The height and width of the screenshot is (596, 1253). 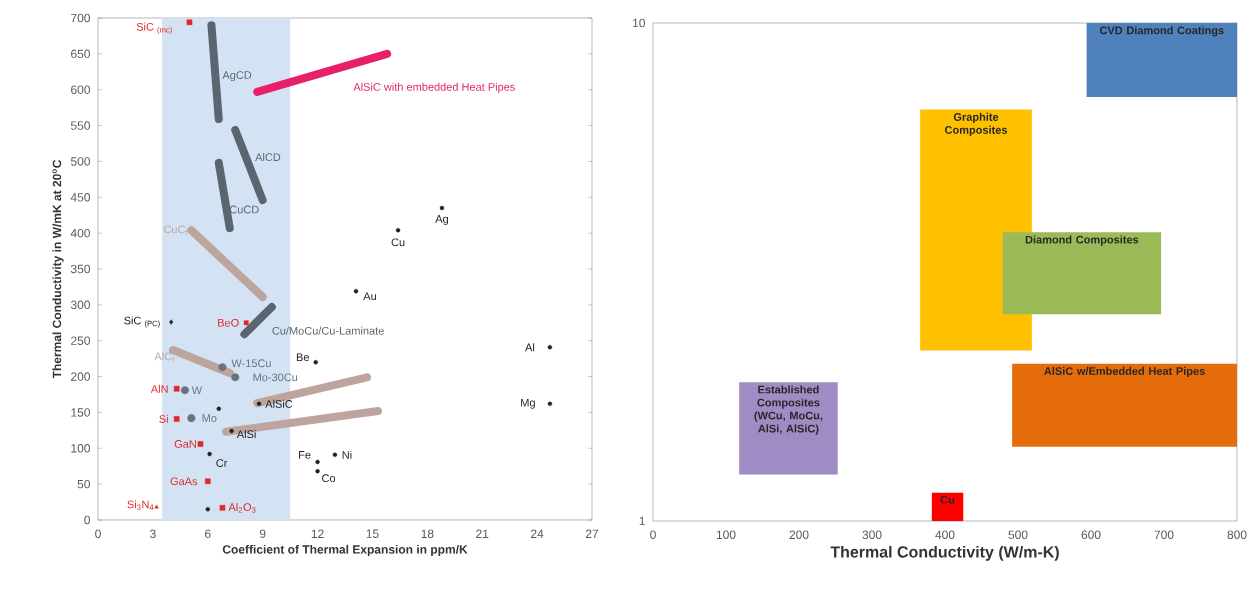 I want to click on y-tick-label: 250, so click(x=81, y=340).